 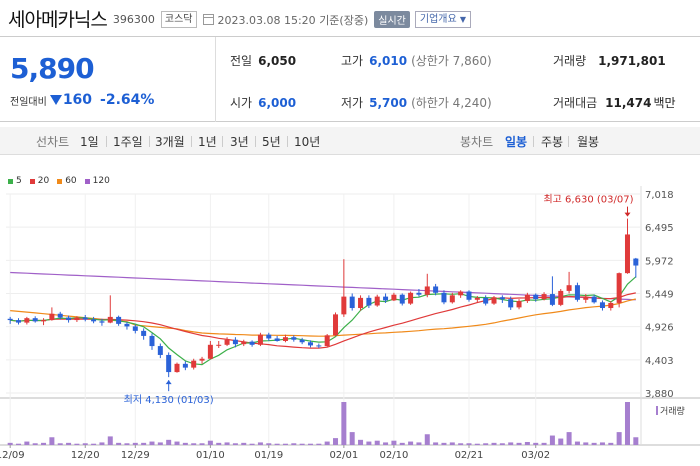 What do you see at coordinates (323, 320) in the screenshot?
I see `ma20-line` at bounding box center [323, 320].